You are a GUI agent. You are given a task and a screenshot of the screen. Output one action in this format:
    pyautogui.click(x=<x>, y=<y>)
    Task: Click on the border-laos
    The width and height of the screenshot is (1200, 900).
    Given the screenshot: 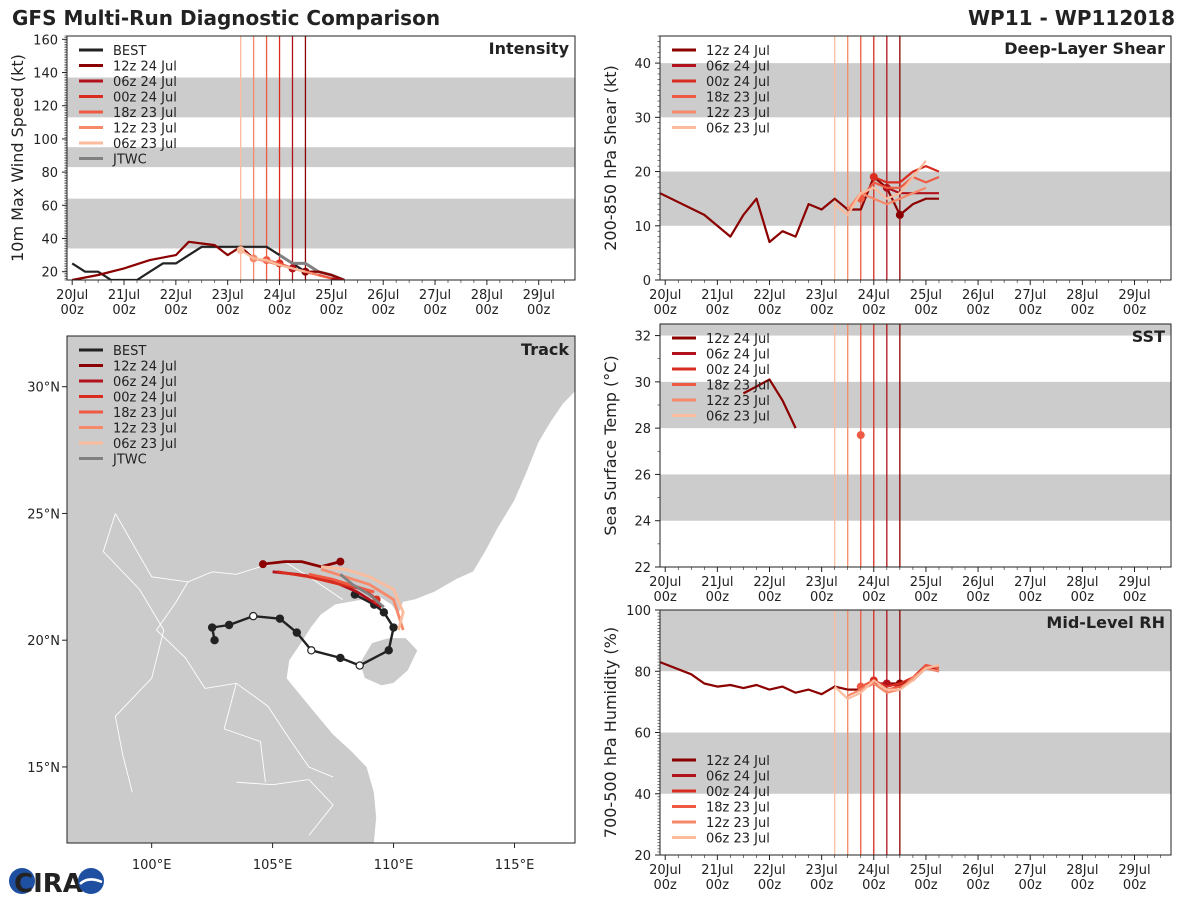 What is the action you would take?
    pyautogui.click(x=244, y=679)
    